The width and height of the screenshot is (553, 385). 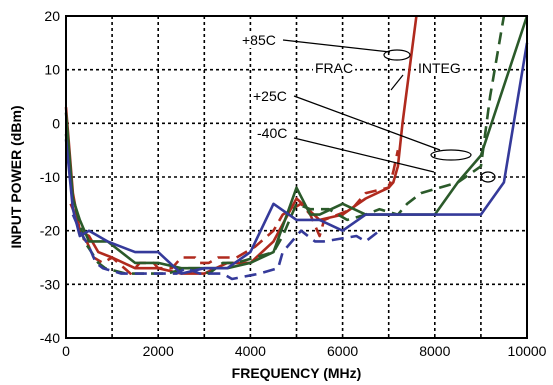 I want to click on y-tick-label: -40, so click(x=50, y=338).